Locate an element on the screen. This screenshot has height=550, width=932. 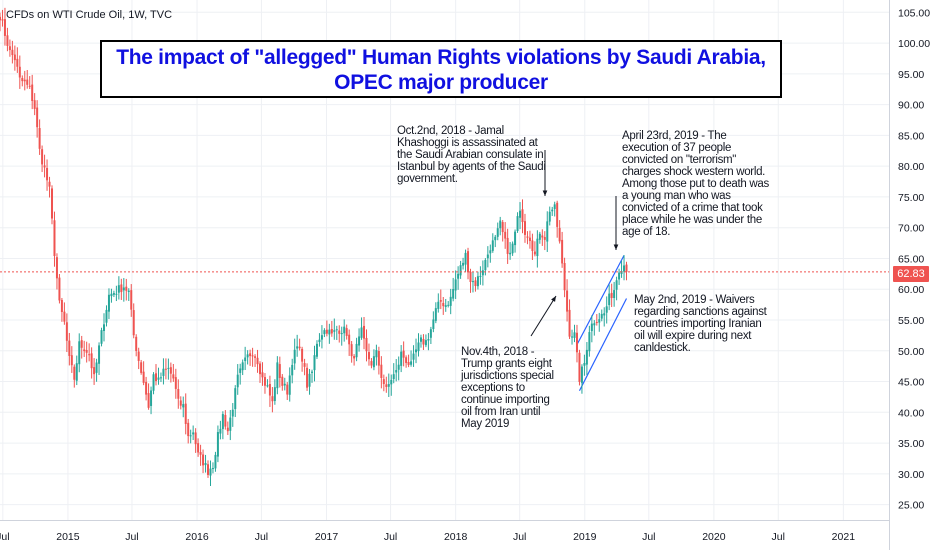
x-tick-label: 2015 is located at coordinates (68, 537).